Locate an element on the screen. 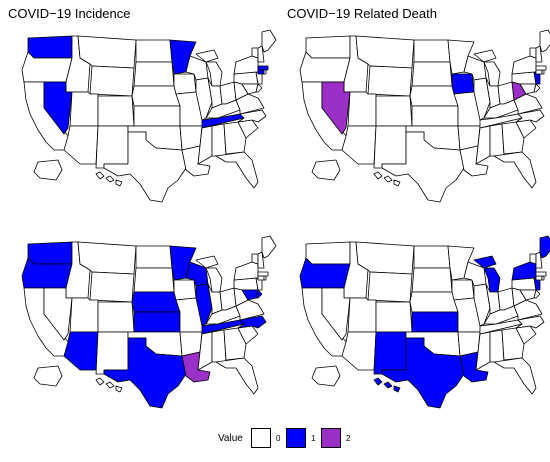 The height and width of the screenshot is (462, 550). panel-title-incidence: COVID−19 Incidence is located at coordinates (69, 13).